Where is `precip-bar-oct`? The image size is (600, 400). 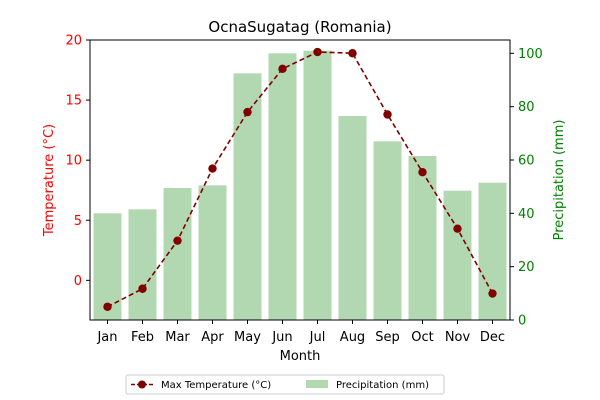 precip-bar-oct is located at coordinates (422, 238).